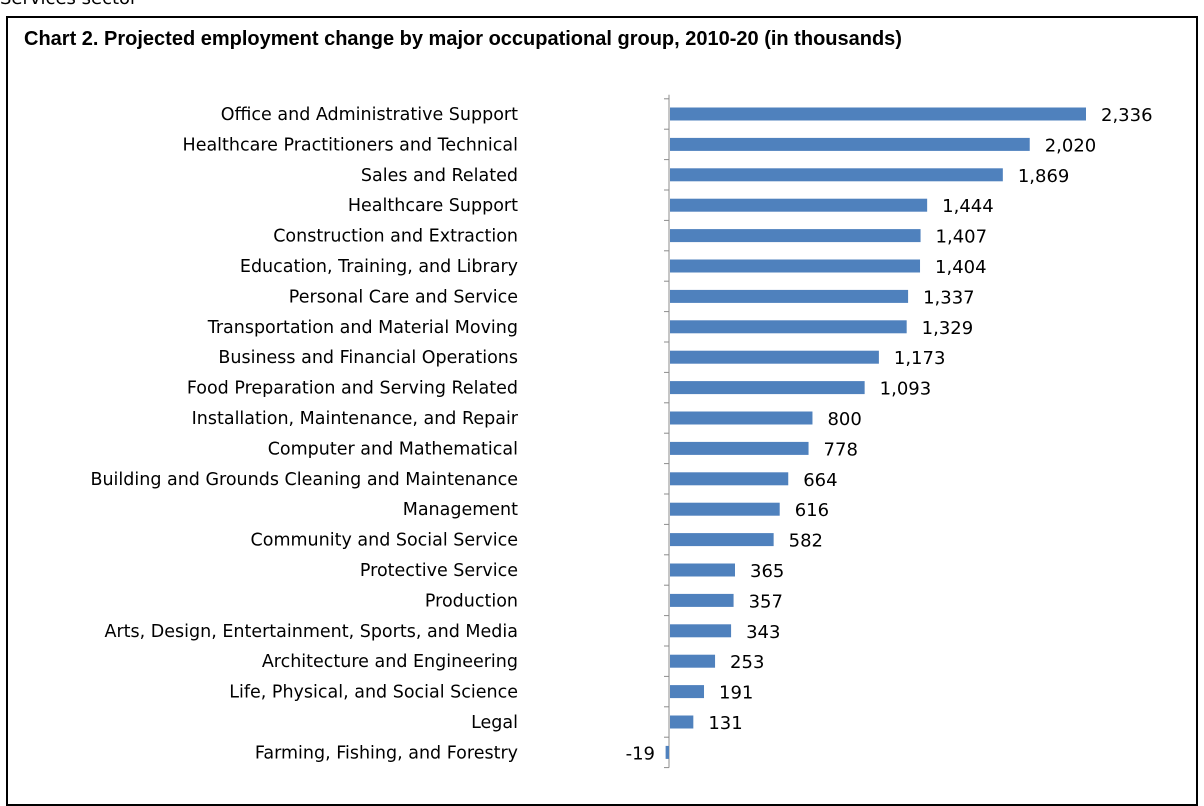  What do you see at coordinates (763, 632) in the screenshot?
I see `value-label: 343` at bounding box center [763, 632].